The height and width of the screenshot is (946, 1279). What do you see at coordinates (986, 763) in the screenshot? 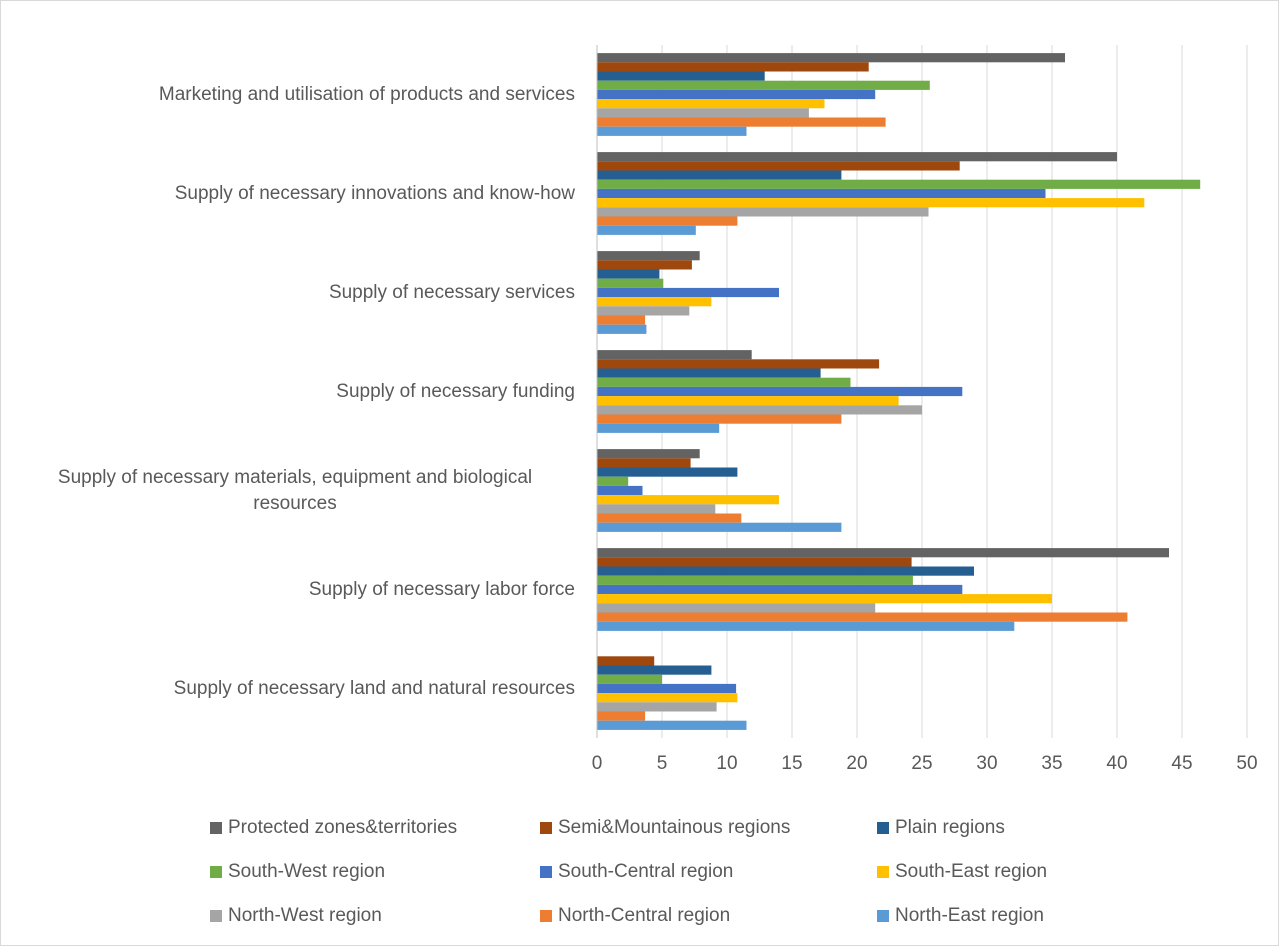
I see `x-tick-label: 30` at bounding box center [986, 763].